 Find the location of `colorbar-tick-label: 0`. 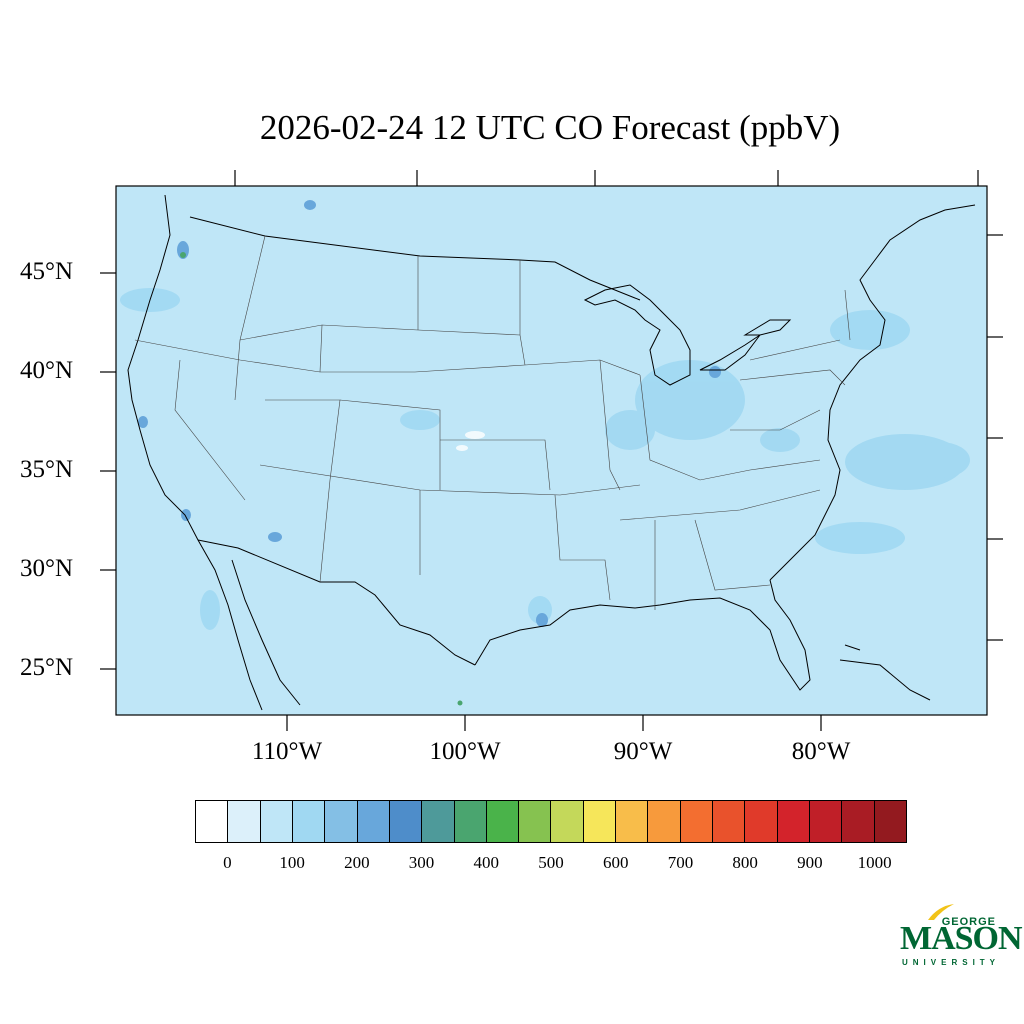

colorbar-tick-label: 0 is located at coordinates (227, 862).